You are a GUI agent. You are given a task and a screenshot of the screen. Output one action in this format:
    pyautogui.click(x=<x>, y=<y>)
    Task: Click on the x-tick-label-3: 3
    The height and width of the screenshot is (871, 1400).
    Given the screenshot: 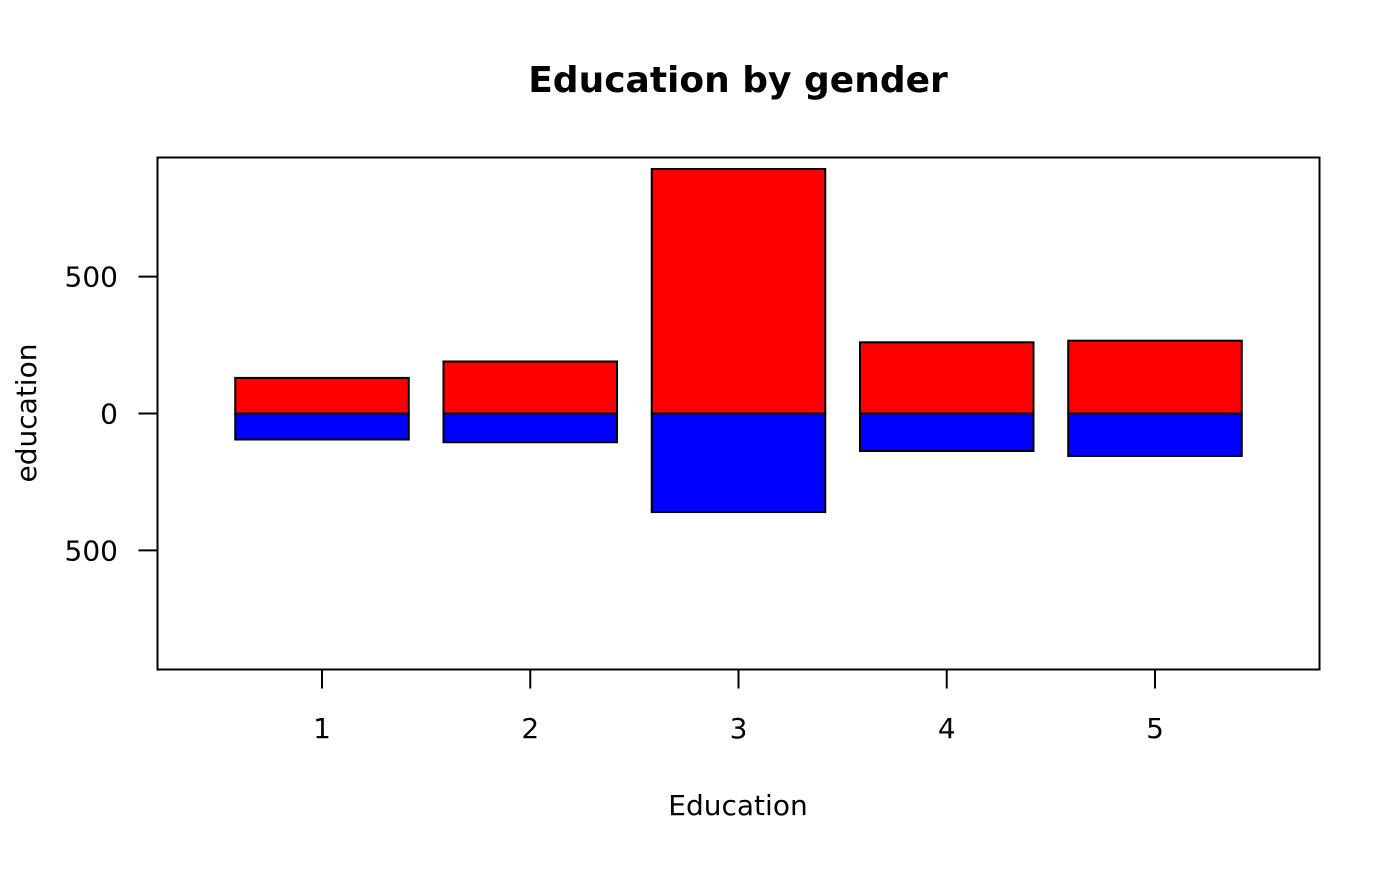 What is the action you would take?
    pyautogui.click(x=739, y=728)
    